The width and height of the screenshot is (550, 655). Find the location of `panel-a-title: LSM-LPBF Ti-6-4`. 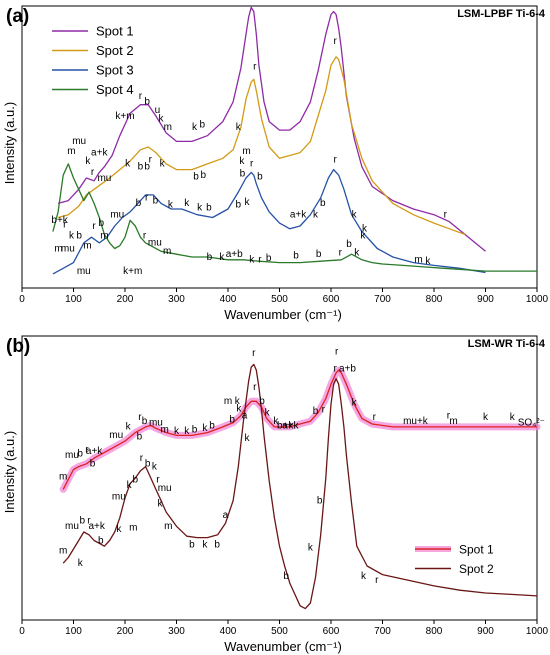

panel-a-title: LSM-LPBF Ti-6-4 is located at coordinates (501, 14).